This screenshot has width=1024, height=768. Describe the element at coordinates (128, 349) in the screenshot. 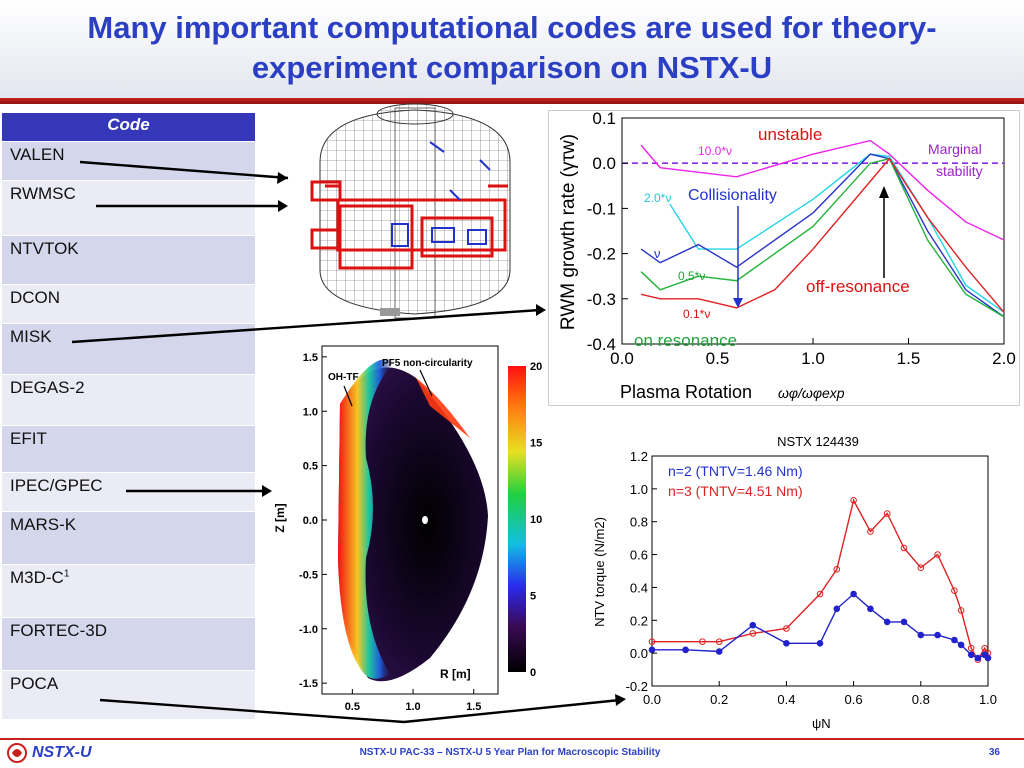

I see `code-misk: MISK` at that location.